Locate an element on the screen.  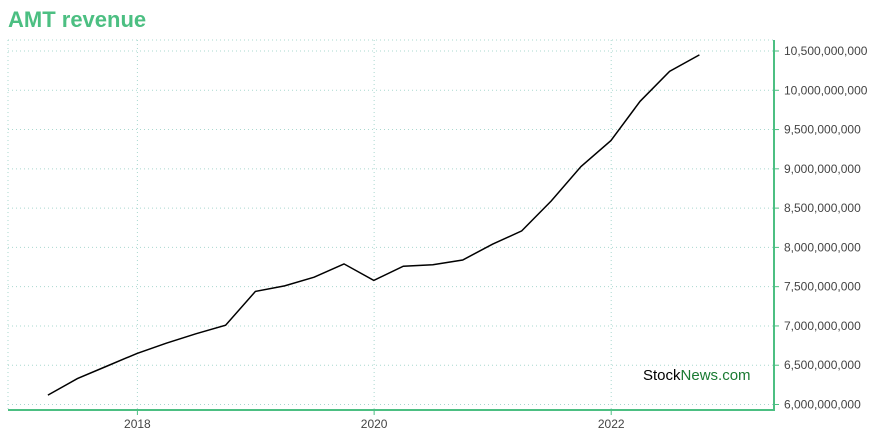
y-tick-label: 9,000,000,000 is located at coordinates (822, 169).